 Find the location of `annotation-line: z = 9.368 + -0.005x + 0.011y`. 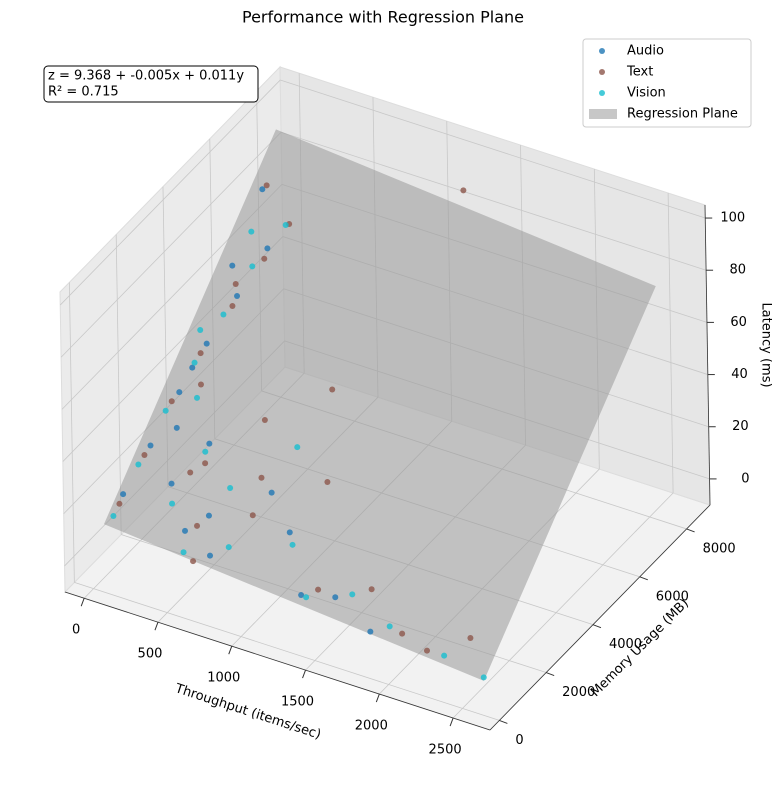

annotation-line: z = 9.368 + -0.005x + 0.011y is located at coordinates (146, 76).